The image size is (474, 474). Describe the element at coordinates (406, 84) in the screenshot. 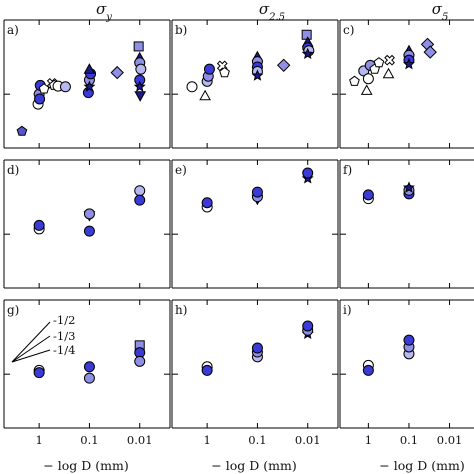

I see `panel-c: c)` at that location.